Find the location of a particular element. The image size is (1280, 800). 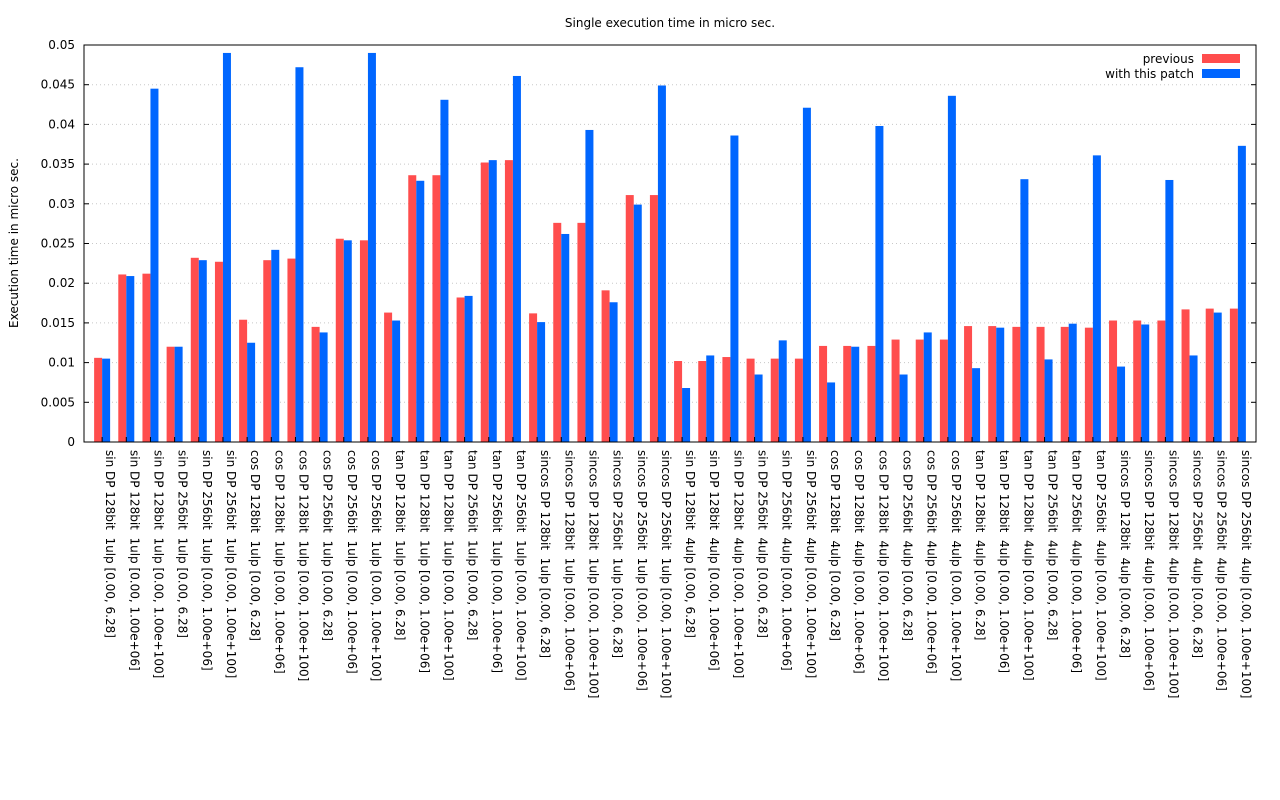

x-tick-label: cos DP 128bit 4ulp [0.00, 1.00e+06] is located at coordinates (859, 562).